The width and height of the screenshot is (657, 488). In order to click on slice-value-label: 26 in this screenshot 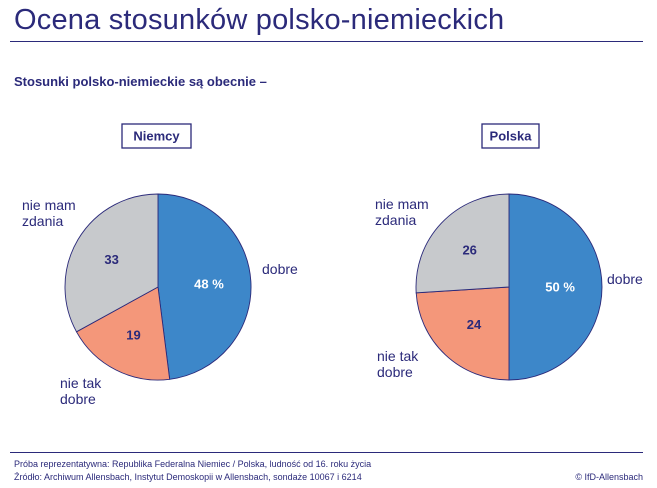, I will do `click(469, 250)`.